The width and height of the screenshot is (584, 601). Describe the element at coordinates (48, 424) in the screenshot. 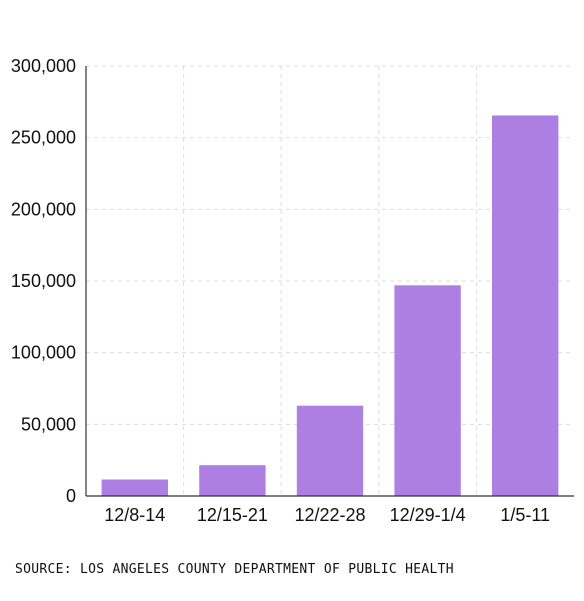

I see `y-tick-label: 50,000` at that location.